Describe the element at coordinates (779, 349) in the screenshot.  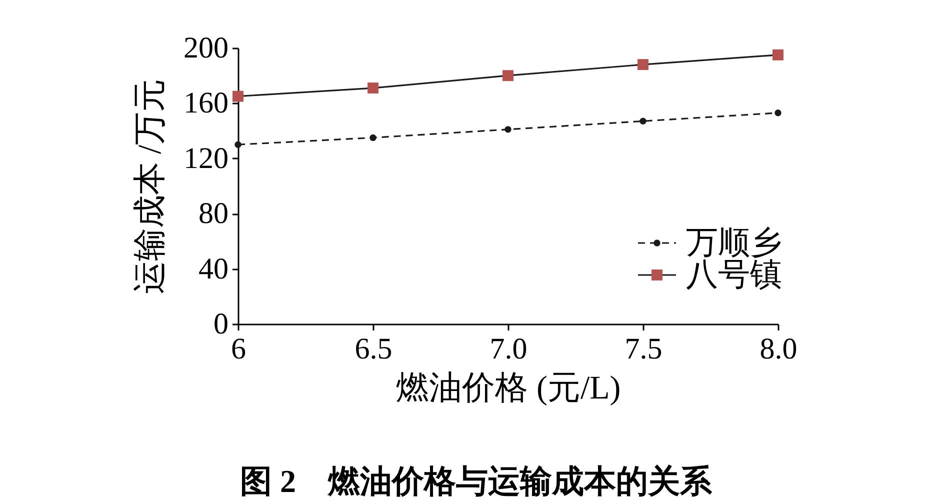
I see `x-tick-label: 8.0` at that location.